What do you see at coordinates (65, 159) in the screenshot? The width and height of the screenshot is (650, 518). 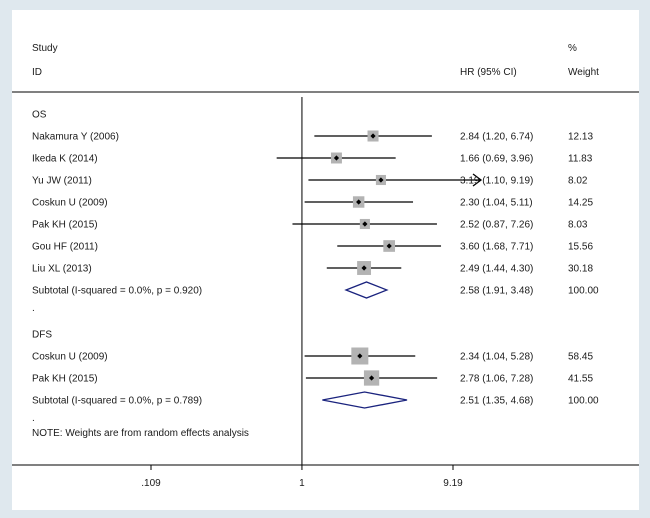 I see `study-label: Ikeda K (2014)` at bounding box center [65, 159].